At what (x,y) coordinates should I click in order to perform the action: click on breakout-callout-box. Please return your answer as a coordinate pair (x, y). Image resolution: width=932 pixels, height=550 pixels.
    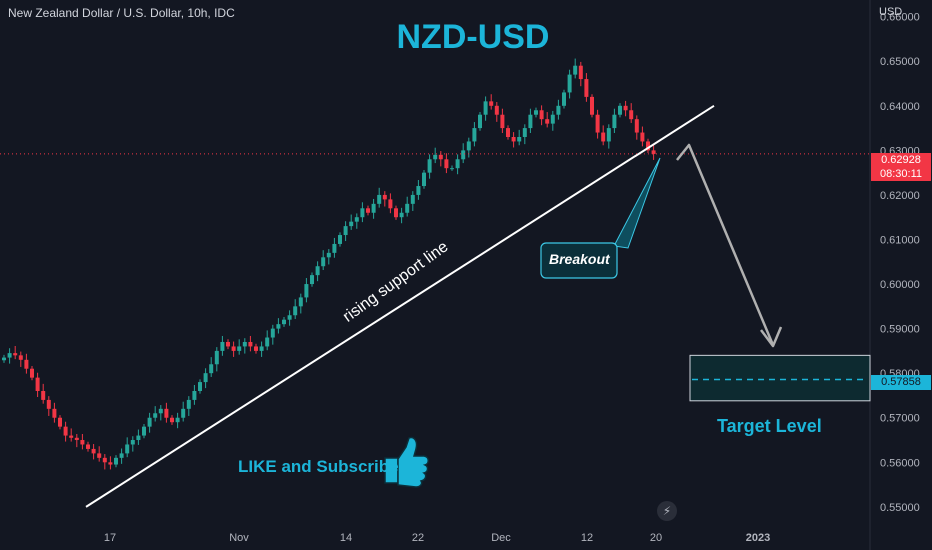
    Looking at the image, I should click on (579, 260).